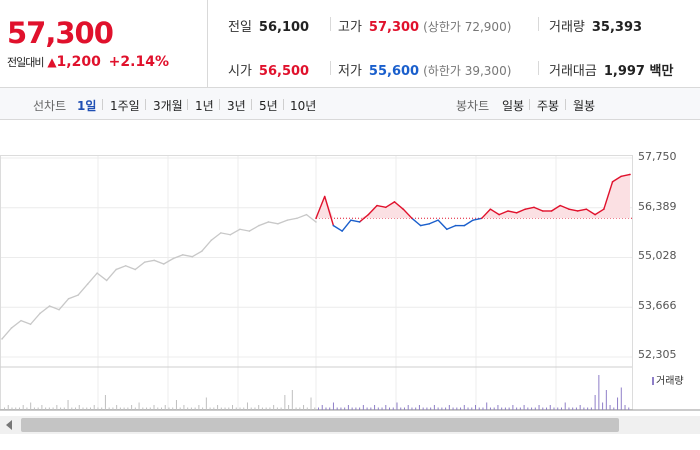 The height and width of the screenshot is (450, 700). Describe the element at coordinates (320, 425) in the screenshot. I see `scroll-thumb` at that location.